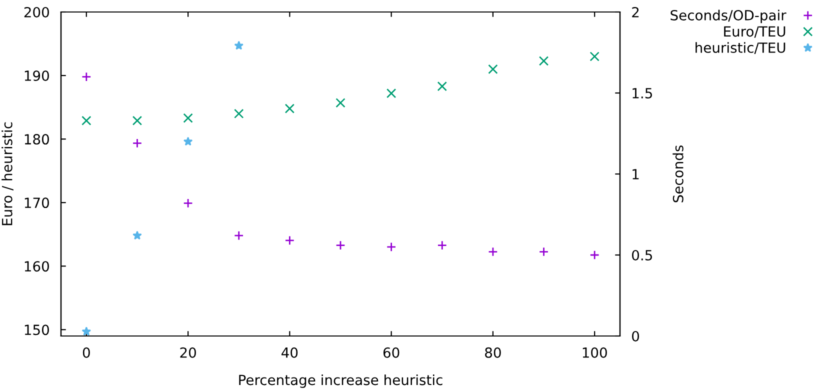 The height and width of the screenshot is (390, 828). I want to click on x-axis-title: Percentage increase heuristic, so click(340, 381).